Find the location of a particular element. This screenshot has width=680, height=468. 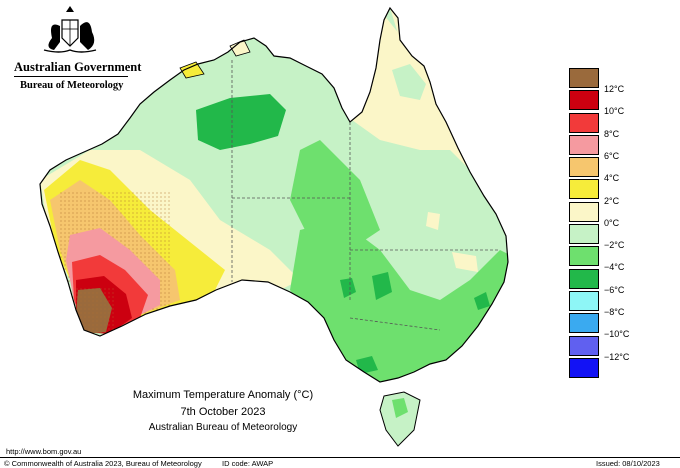

legend-label: −8°C is located at coordinates (614, 312).